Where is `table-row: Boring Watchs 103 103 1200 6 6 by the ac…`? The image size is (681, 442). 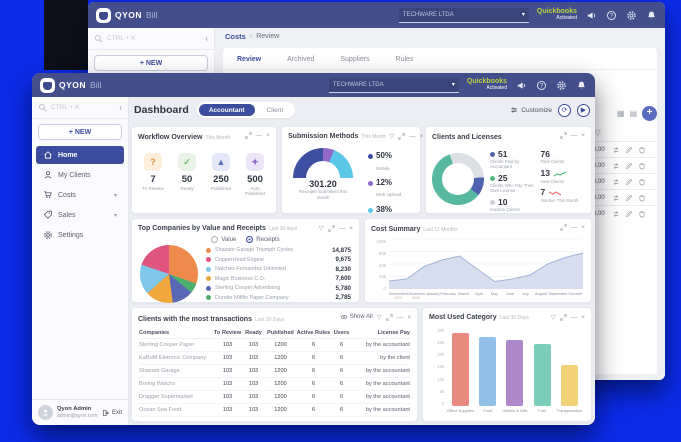
table-row: Boring Watchs 103 103 1200 6 6 by the ac… is located at coordinates (274, 384).